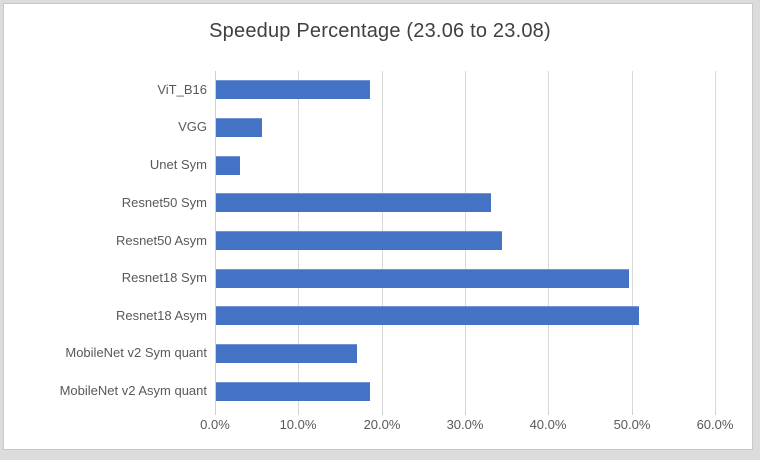 This screenshot has height=460, width=760. What do you see at coordinates (239, 127) in the screenshot?
I see `bar-vgg` at bounding box center [239, 127].